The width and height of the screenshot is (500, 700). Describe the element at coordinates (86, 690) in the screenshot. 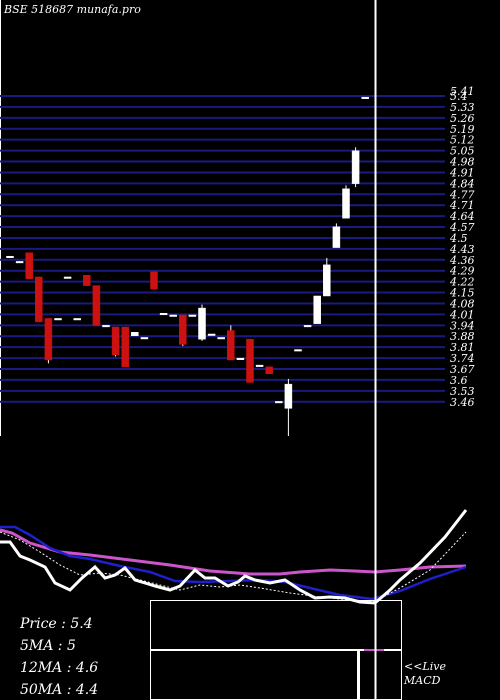

I see `stat-50ma-value: 4.4` at that location.